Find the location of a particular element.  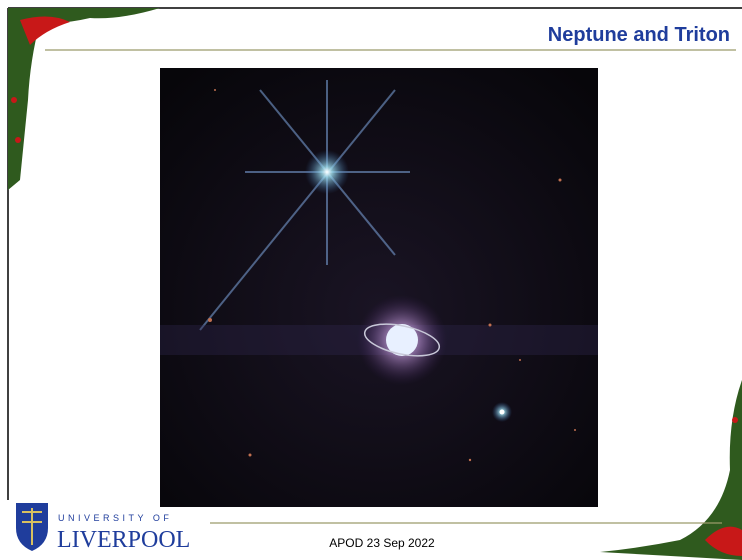

footer-text: APOD 23 Sep 2022 is located at coordinates (382, 543).